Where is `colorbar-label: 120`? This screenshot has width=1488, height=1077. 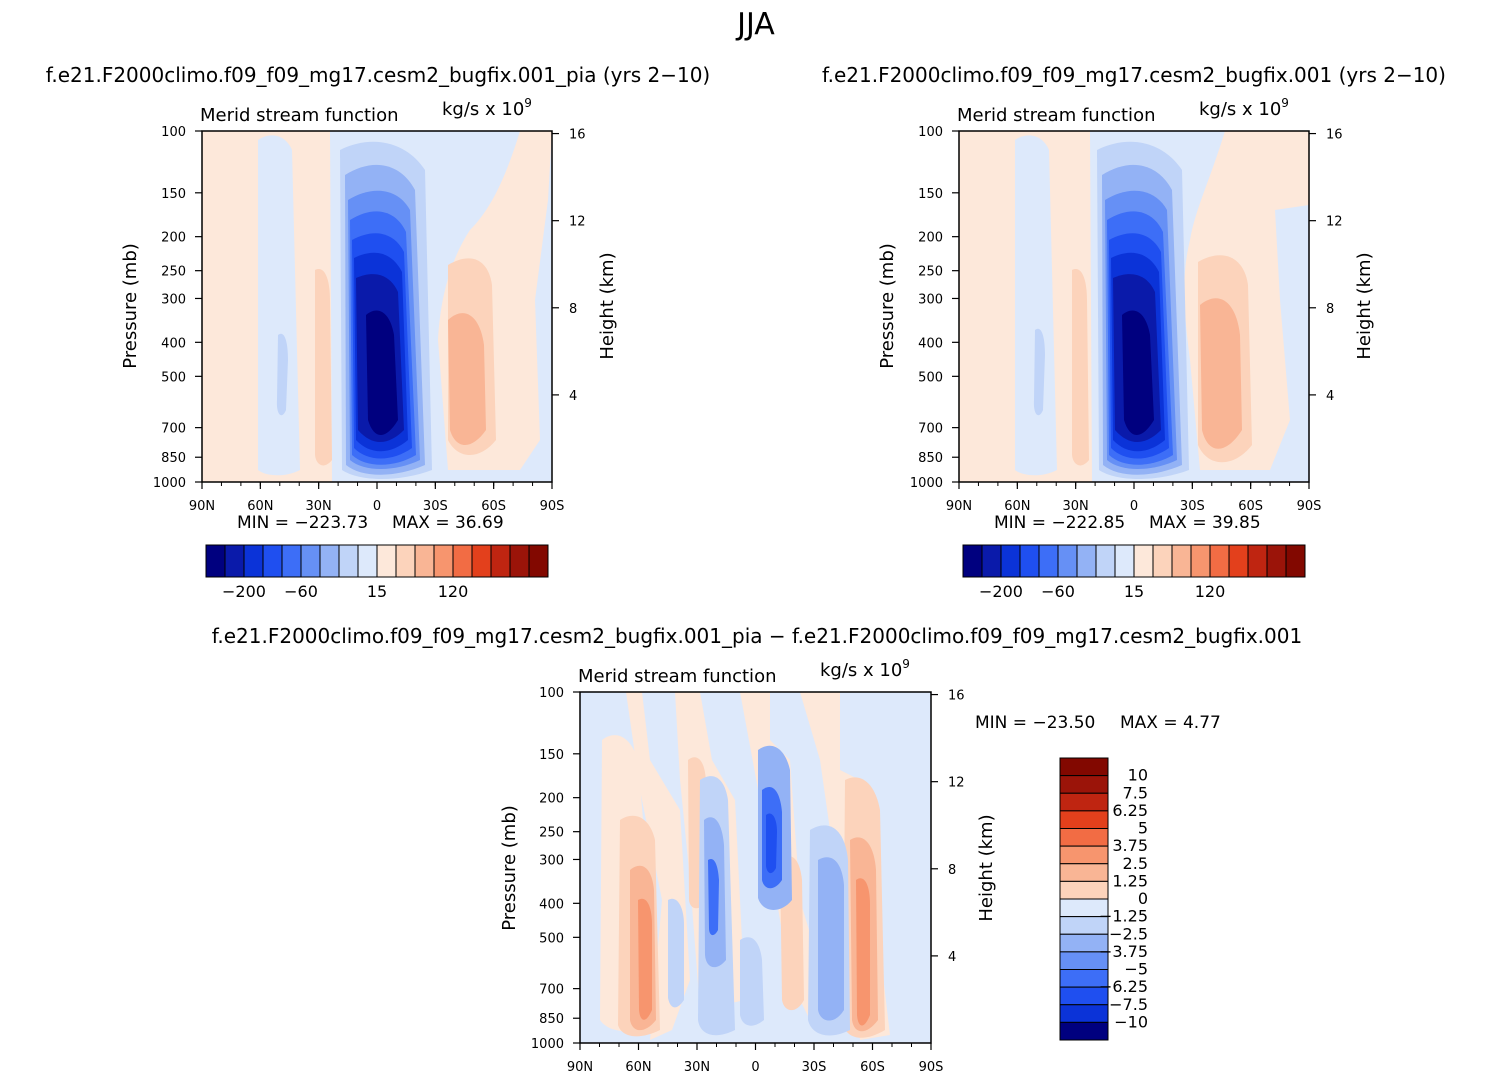 colorbar-label: 120 is located at coordinates (453, 591).